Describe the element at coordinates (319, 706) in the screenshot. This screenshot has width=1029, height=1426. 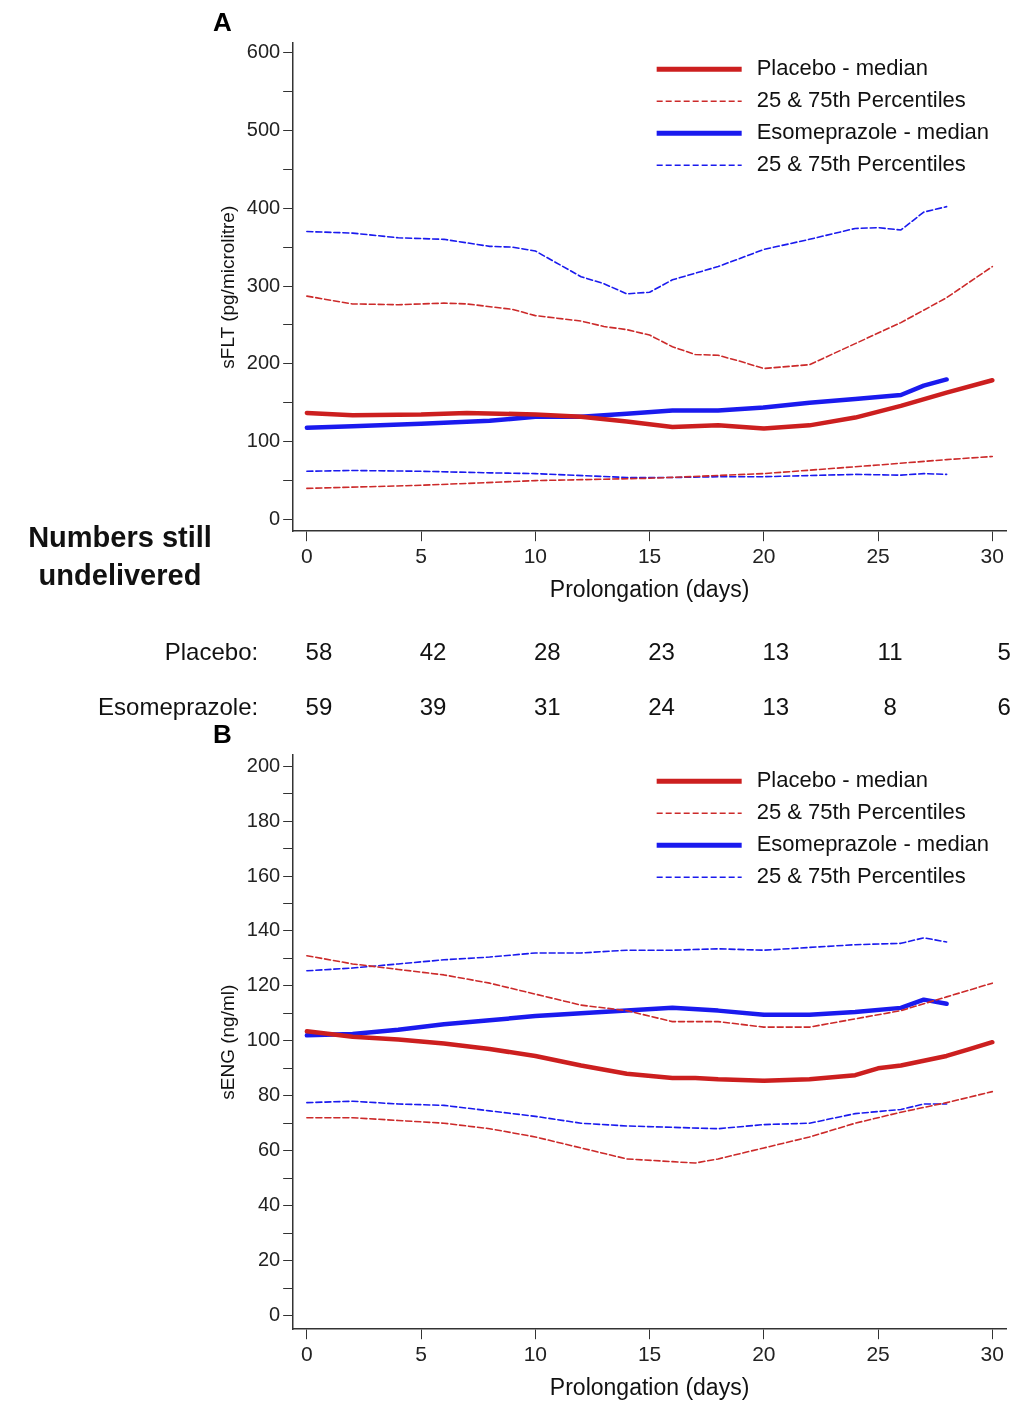
I see `text: 59` at that location.